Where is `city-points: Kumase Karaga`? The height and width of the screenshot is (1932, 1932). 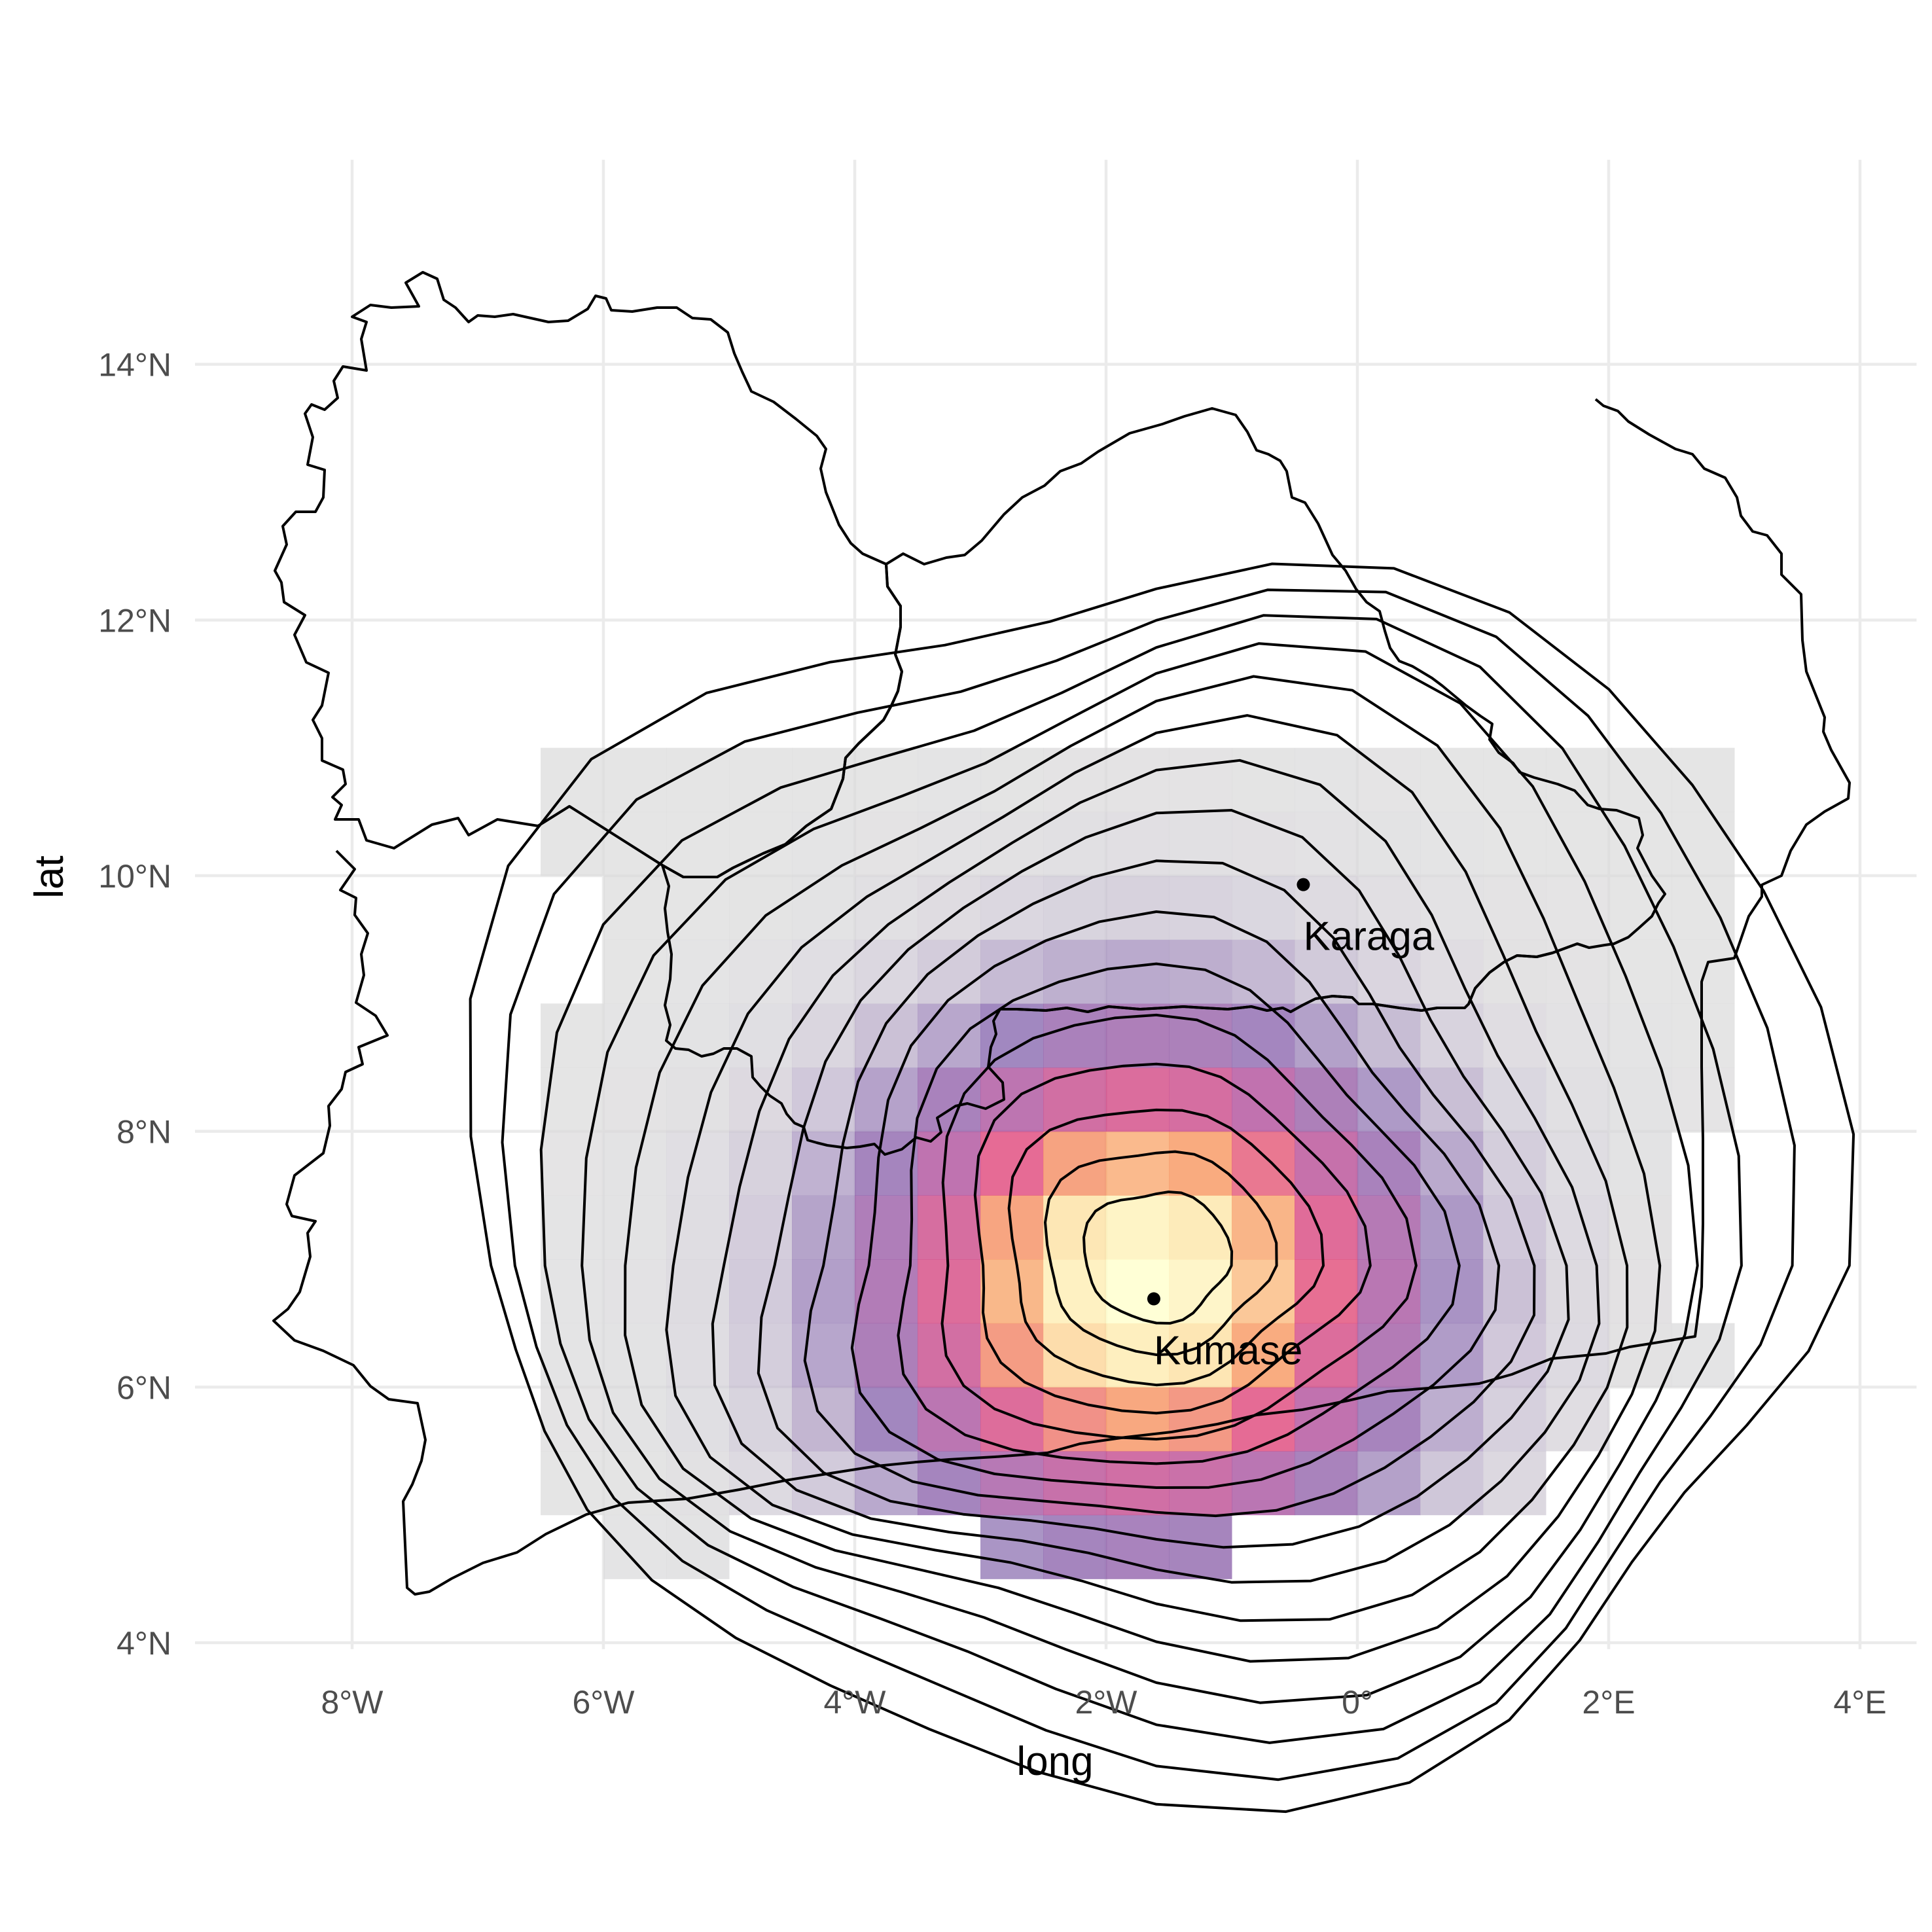 city-points: Kumase Karaga is located at coordinates (1291, 1126).